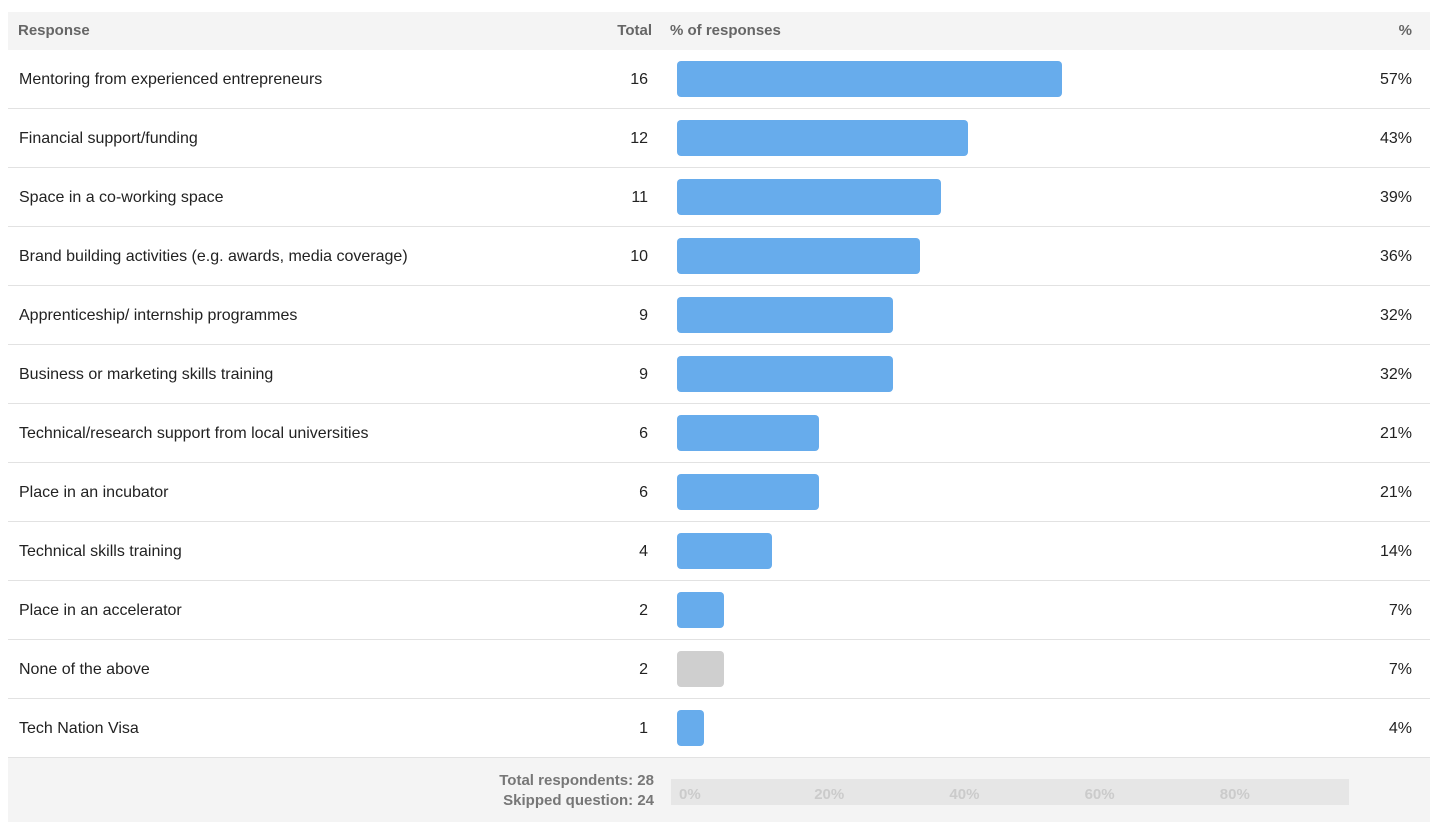 The width and height of the screenshot is (1436, 822). Describe the element at coordinates (108, 138) in the screenshot. I see `response-label: Financial support/funding` at that location.